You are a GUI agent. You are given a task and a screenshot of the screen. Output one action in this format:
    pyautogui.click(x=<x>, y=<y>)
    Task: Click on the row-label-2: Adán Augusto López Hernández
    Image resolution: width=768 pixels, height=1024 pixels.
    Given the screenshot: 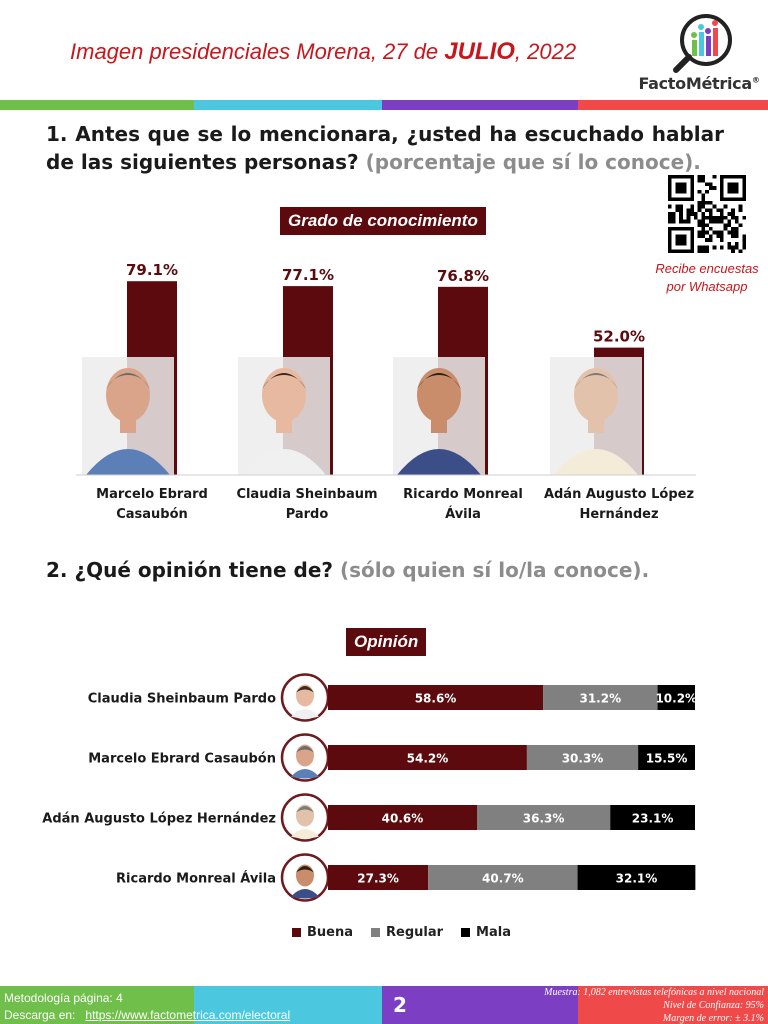 What is the action you would take?
    pyautogui.click(x=159, y=819)
    